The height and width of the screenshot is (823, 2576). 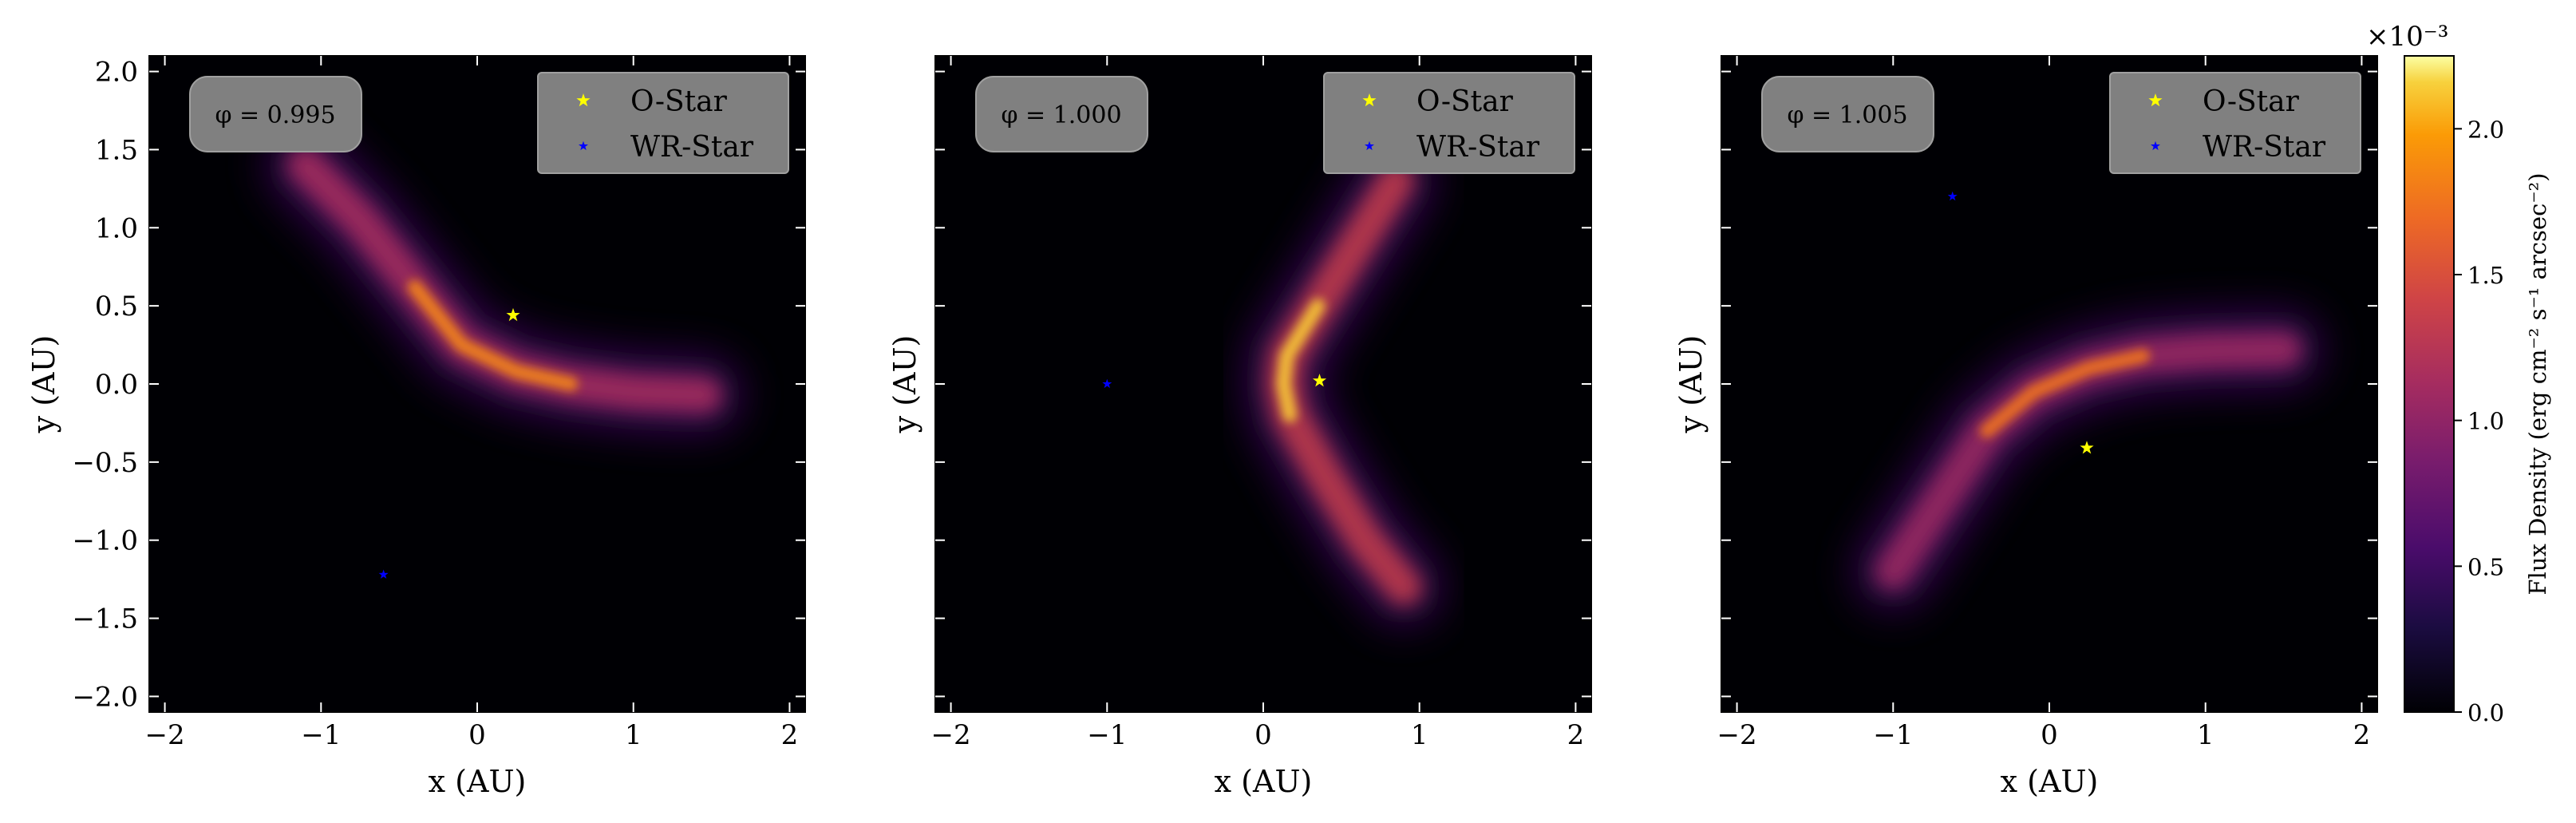 I want to click on phase-label: φ = 1.005, so click(x=1847, y=115).